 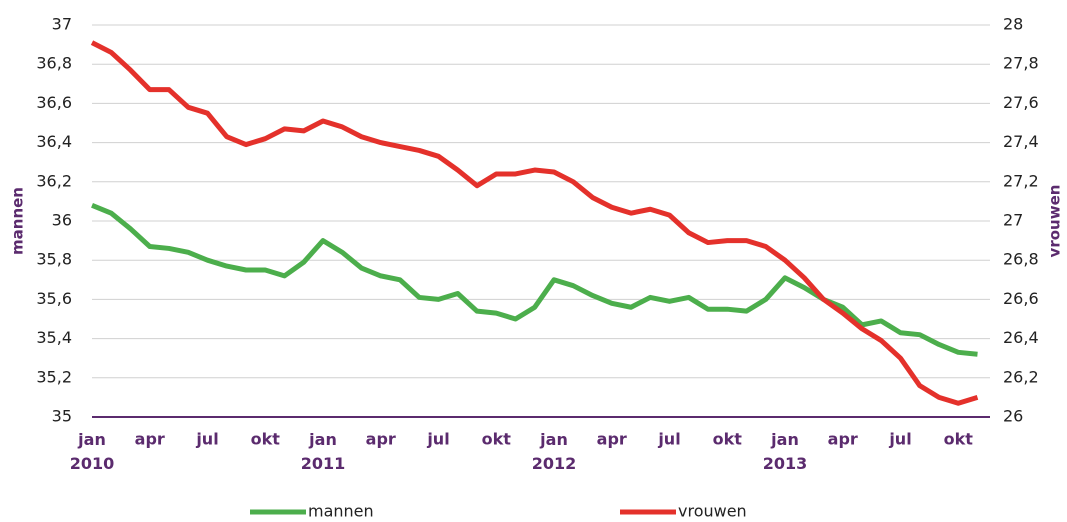 What do you see at coordinates (1021, 298) in the screenshot?
I see `y2-tick-label: 26,6` at bounding box center [1021, 298].